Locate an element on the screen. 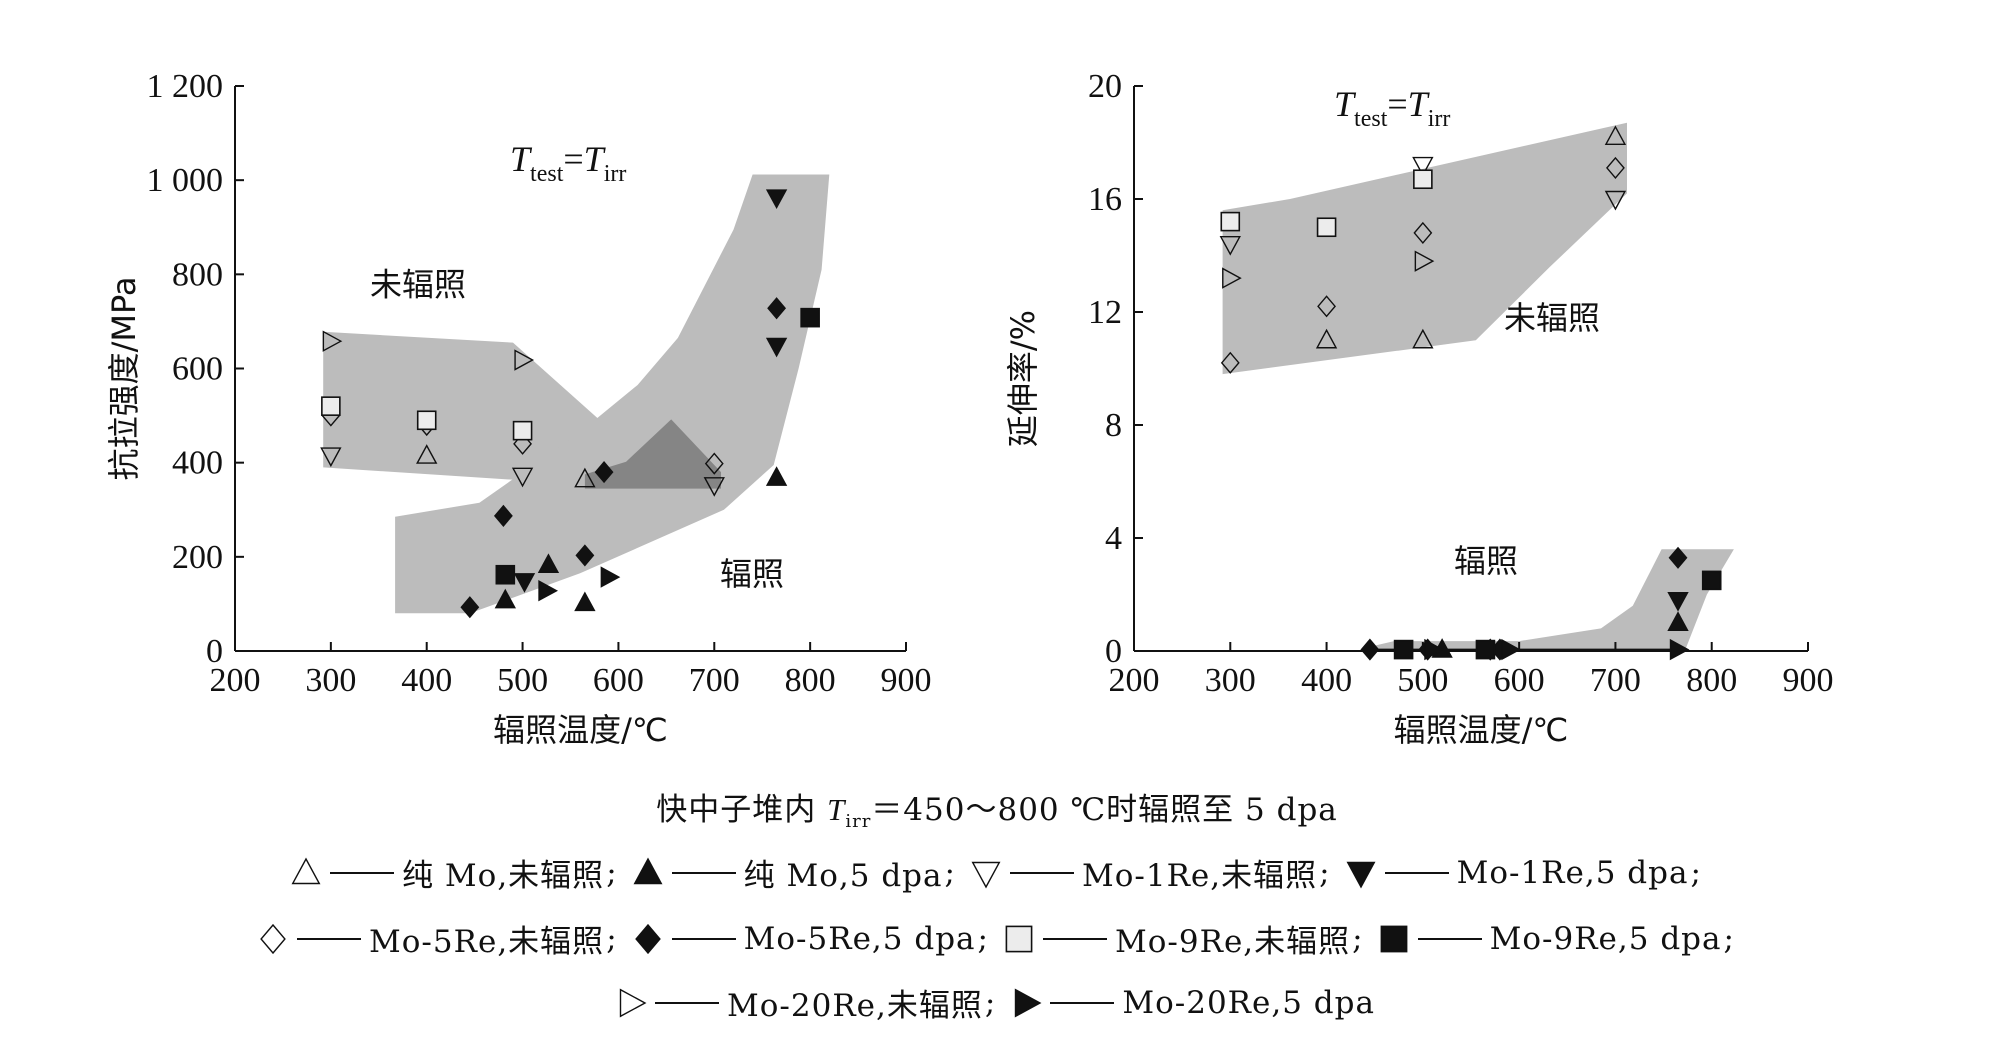  y-tick-label: 1 000 is located at coordinates (185, 180).